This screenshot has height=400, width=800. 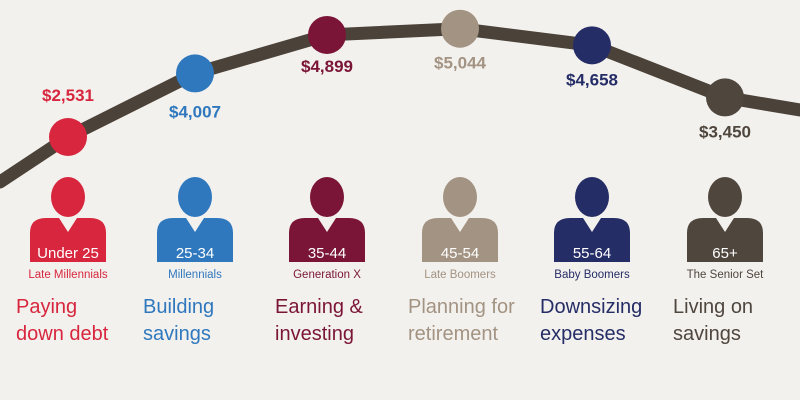 I want to click on generation-label-3: Generation X, so click(x=327, y=275).